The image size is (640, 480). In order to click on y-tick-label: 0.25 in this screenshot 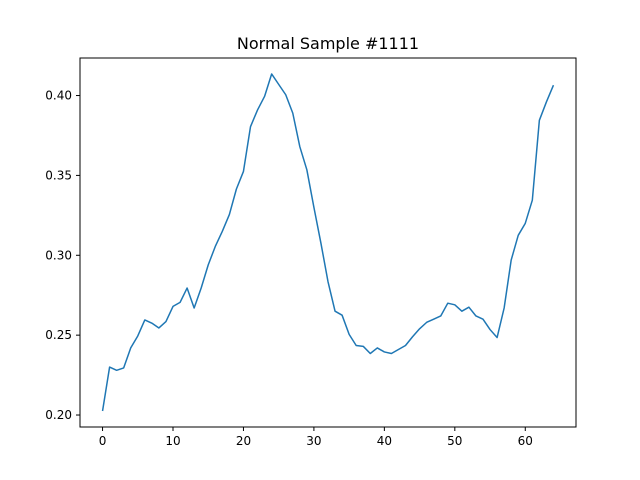, I will do `click(58, 335)`.